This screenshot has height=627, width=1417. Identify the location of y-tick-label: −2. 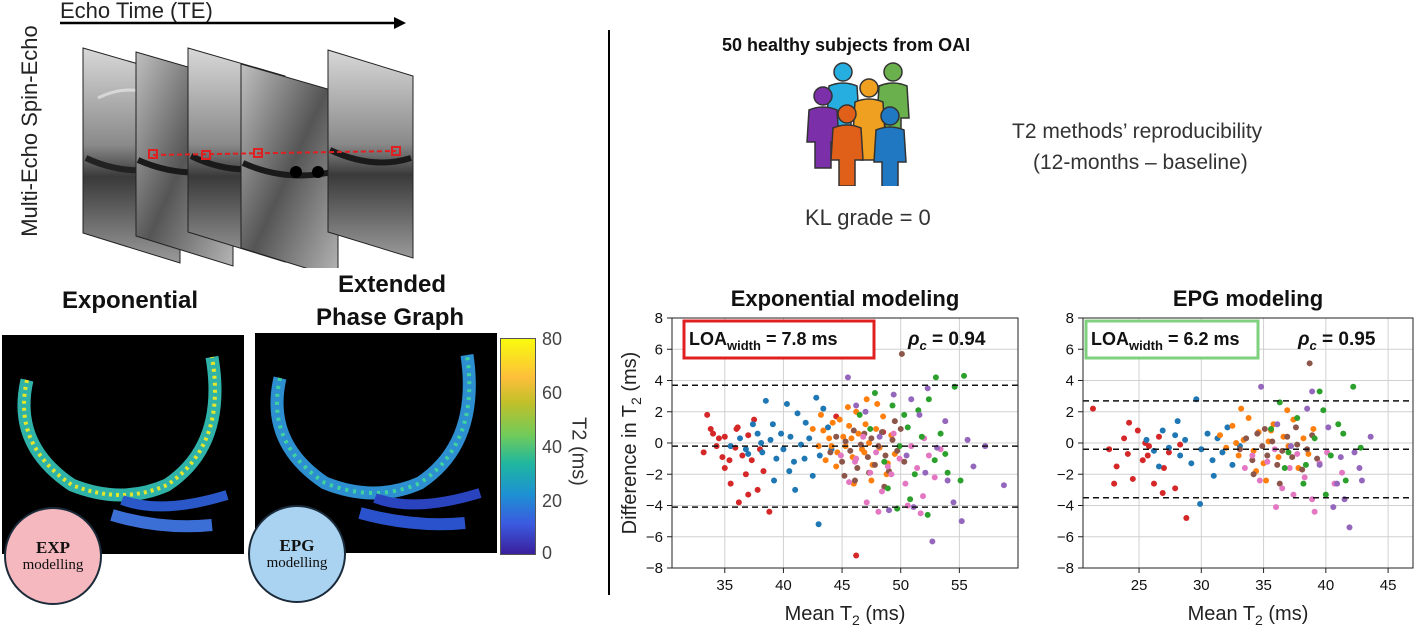
(654, 474).